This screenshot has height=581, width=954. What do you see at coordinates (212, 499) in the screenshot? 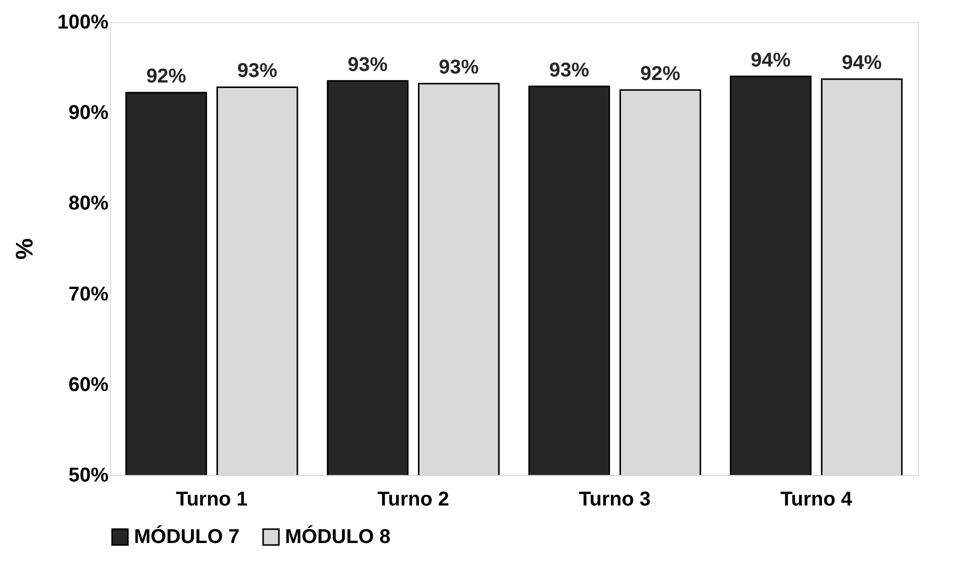
I see `x-tick-label: Turno 1` at bounding box center [212, 499].